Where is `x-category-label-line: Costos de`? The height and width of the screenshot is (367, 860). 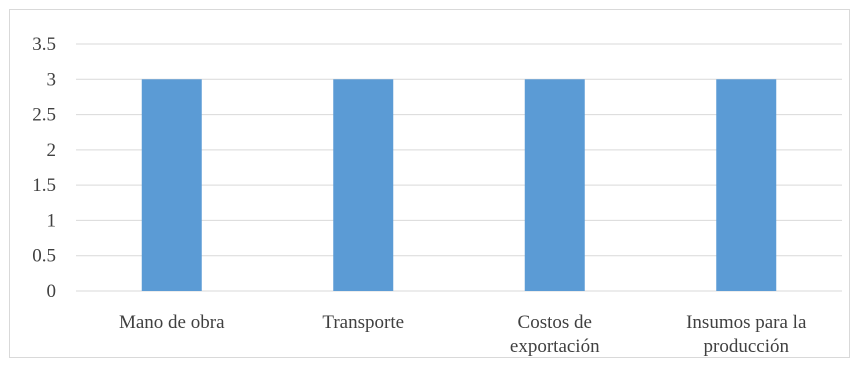
x-category-label-line: Costos de is located at coordinates (555, 322).